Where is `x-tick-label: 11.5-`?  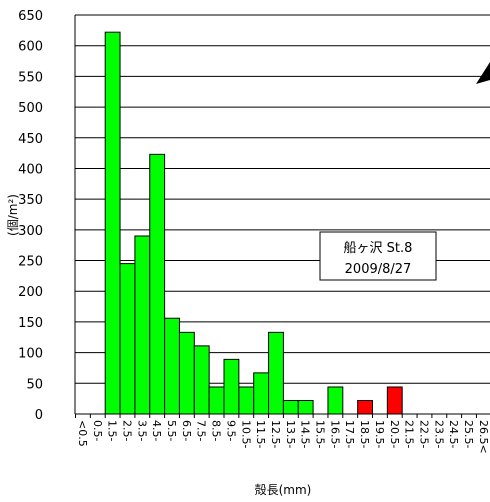 x-tick-label: 11.5- is located at coordinates (260, 434).